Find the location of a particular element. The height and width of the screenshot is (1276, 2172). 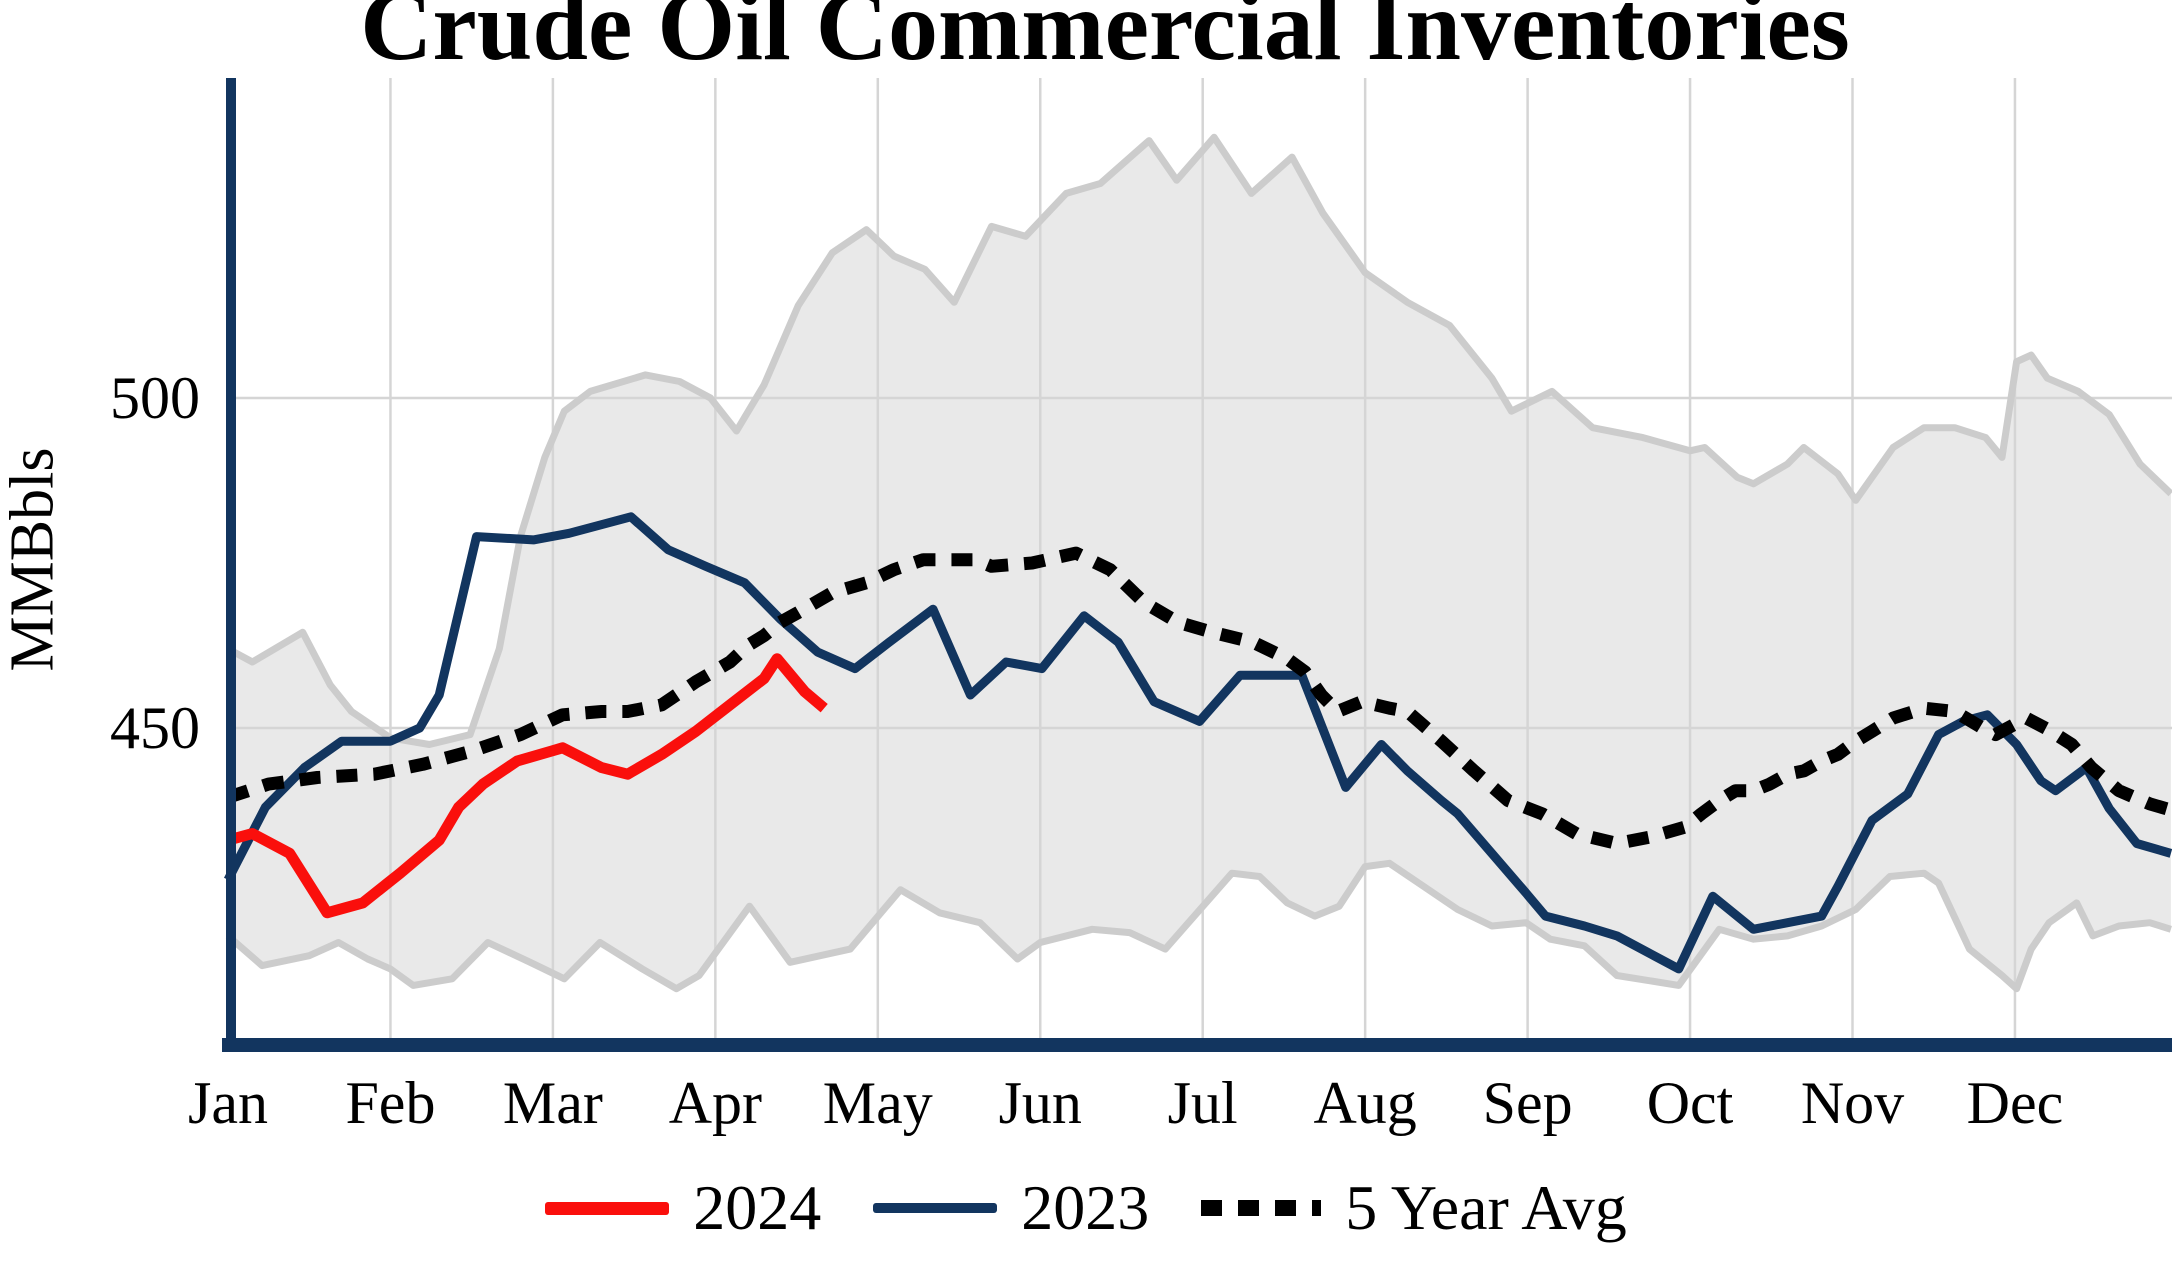

x-tick-label-sep: Sep is located at coordinates (1527, 1103).